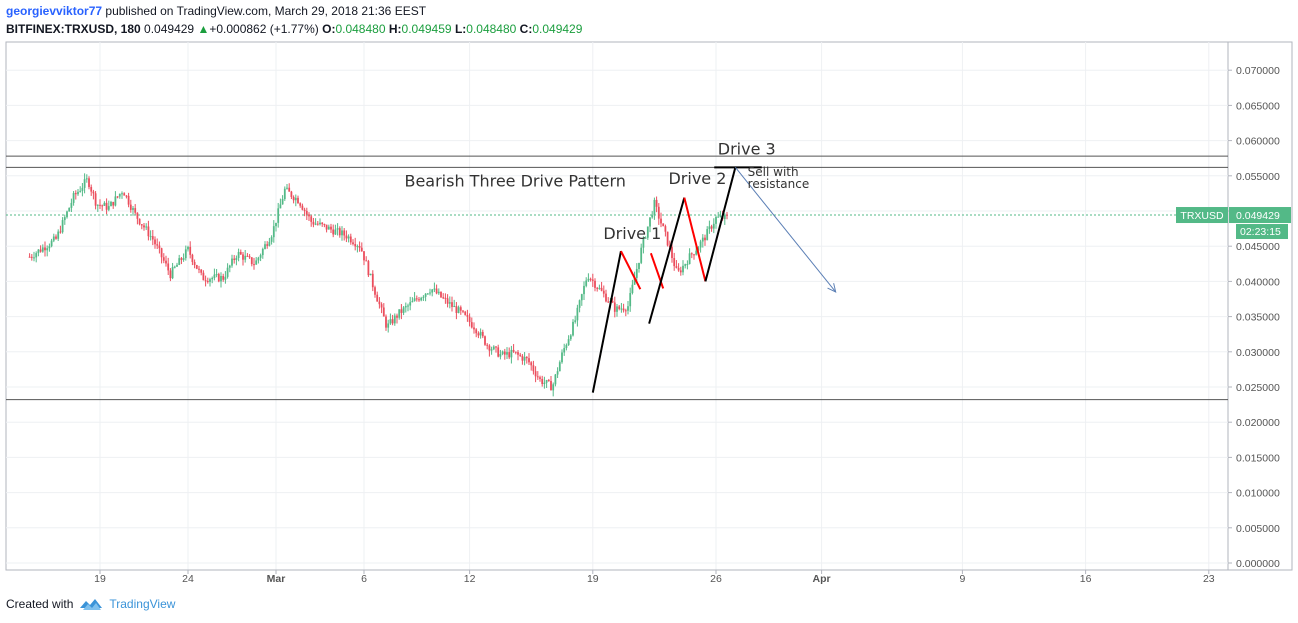  Describe the element at coordinates (54, 11) in the screenshot. I see `author-link: georgievviktor77` at that location.